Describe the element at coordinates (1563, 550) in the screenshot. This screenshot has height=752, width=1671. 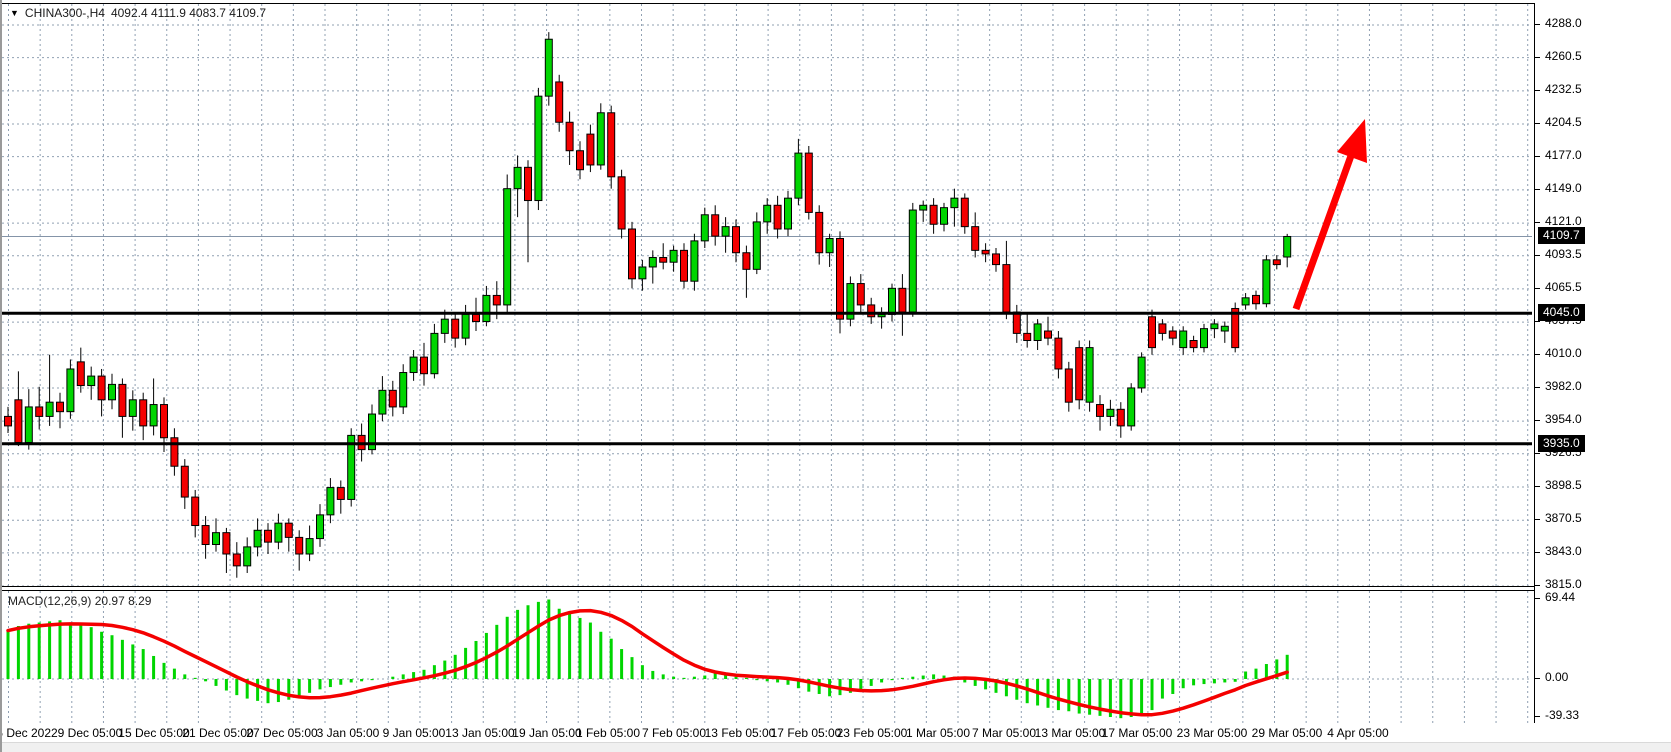
I see `price-tick-label: 3843.0` at that location.